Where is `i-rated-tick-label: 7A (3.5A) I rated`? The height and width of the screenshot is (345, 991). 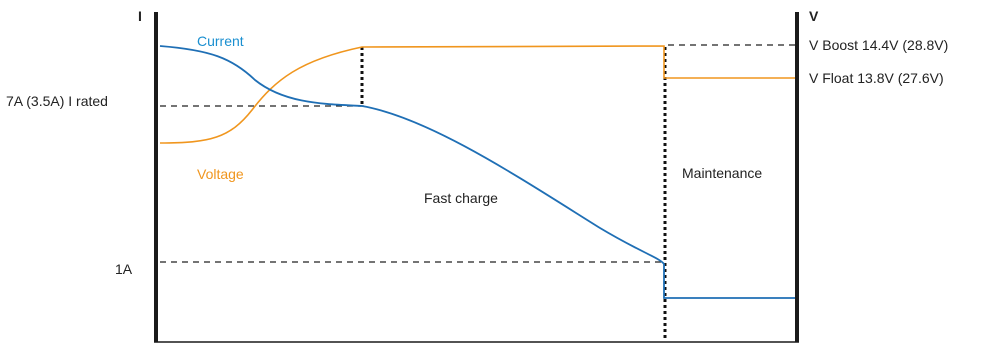 i-rated-tick-label: 7A (3.5A) I rated is located at coordinates (57, 101).